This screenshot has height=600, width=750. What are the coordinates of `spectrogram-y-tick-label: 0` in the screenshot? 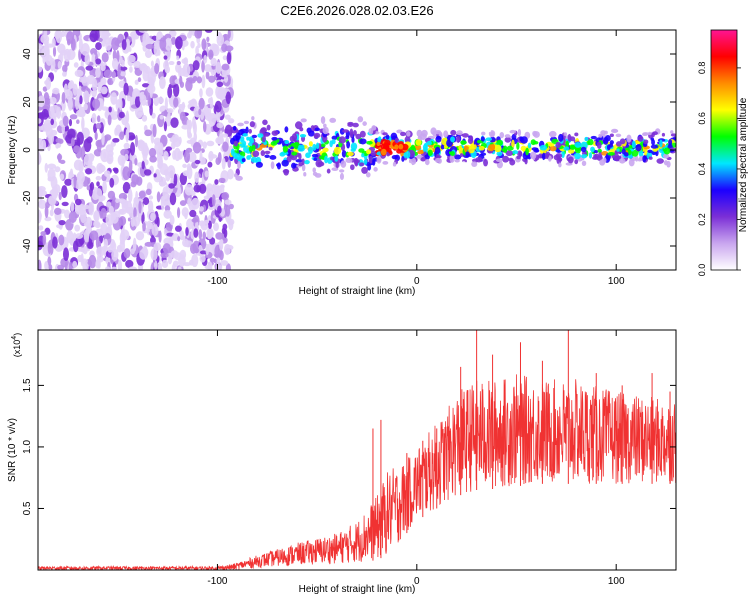 It's located at (27, 150).